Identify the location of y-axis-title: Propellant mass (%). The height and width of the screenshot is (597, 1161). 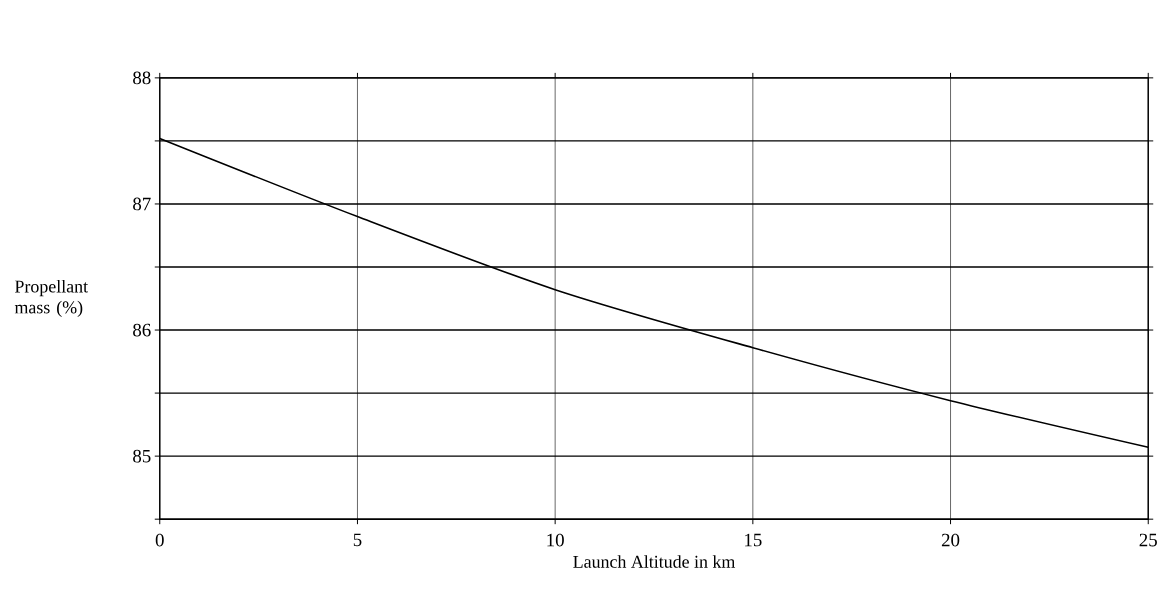
(51, 298).